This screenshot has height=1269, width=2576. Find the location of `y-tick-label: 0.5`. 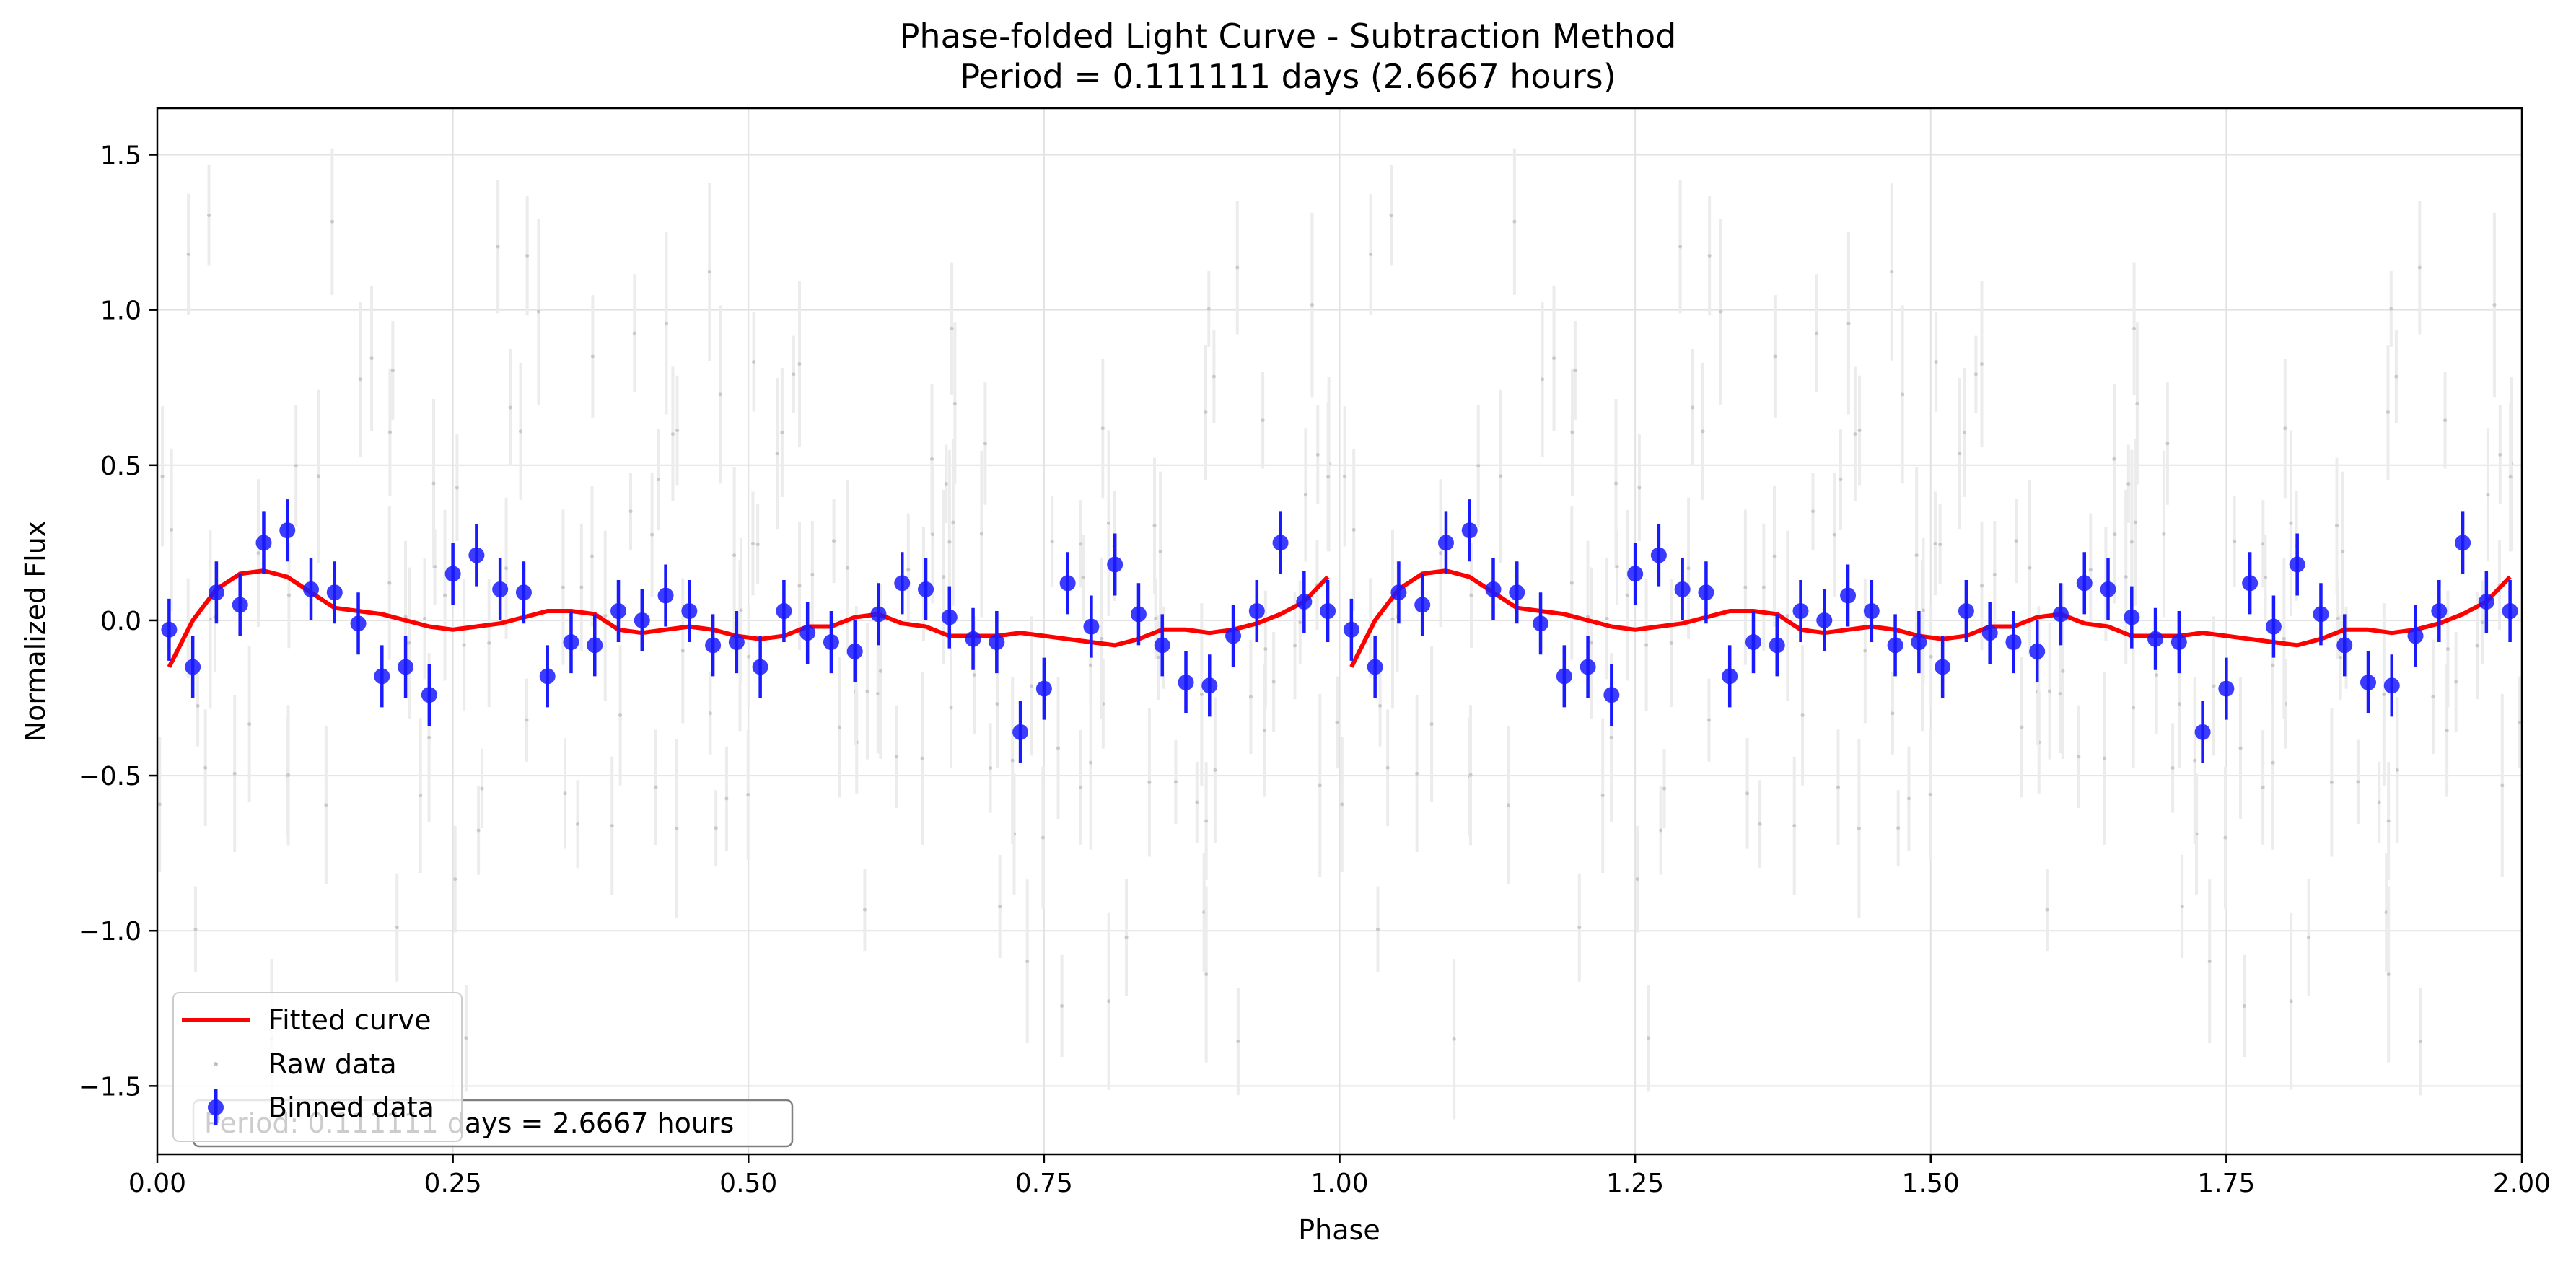

y-tick-label: 0.5 is located at coordinates (120, 466).